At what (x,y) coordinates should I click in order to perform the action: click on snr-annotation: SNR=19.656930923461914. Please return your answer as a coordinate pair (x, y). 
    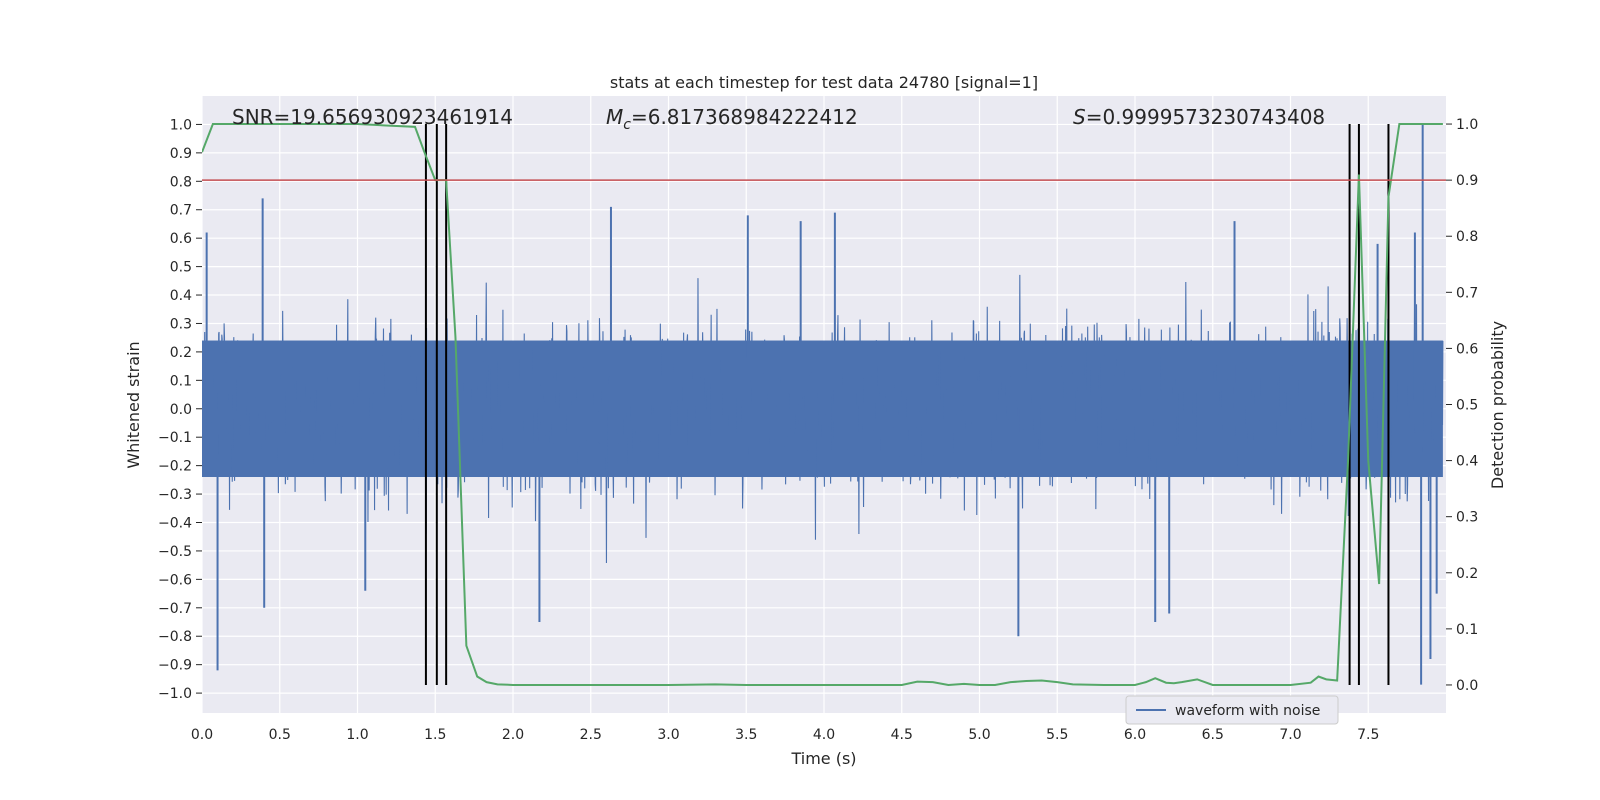
    Looking at the image, I should click on (372, 117).